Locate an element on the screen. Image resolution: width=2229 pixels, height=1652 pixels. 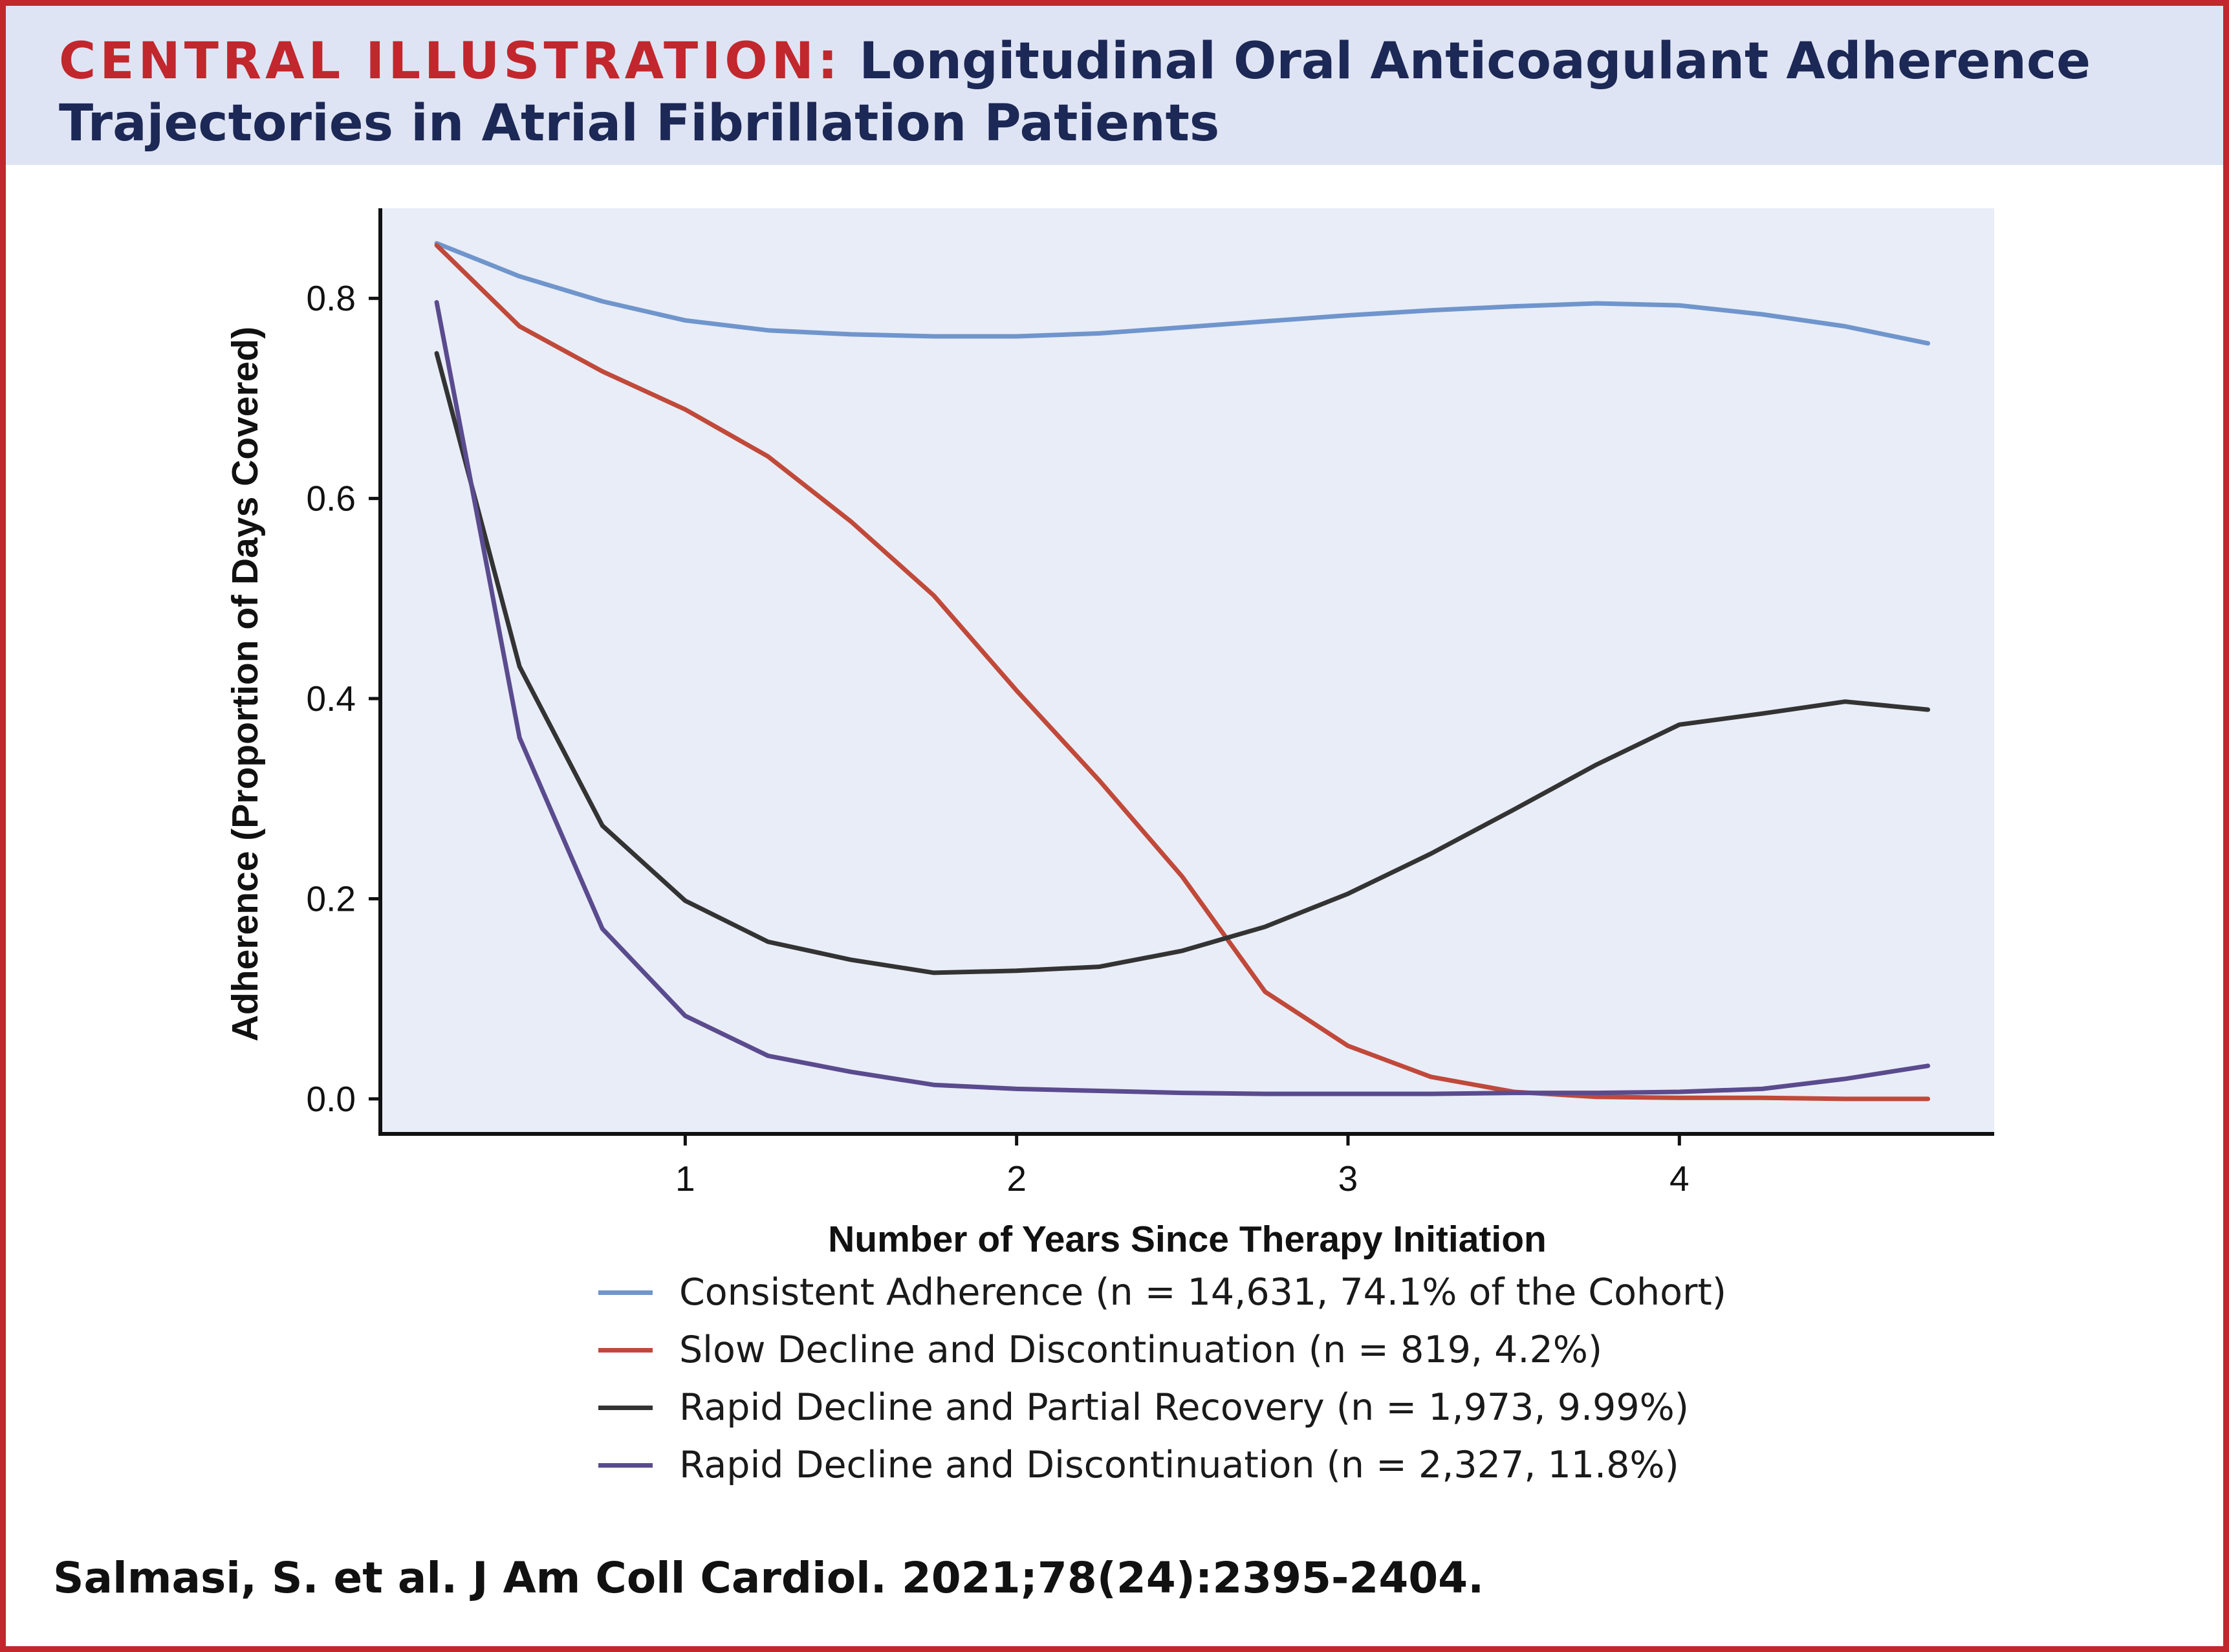
y-tick-label: 0.8 is located at coordinates (331, 298).